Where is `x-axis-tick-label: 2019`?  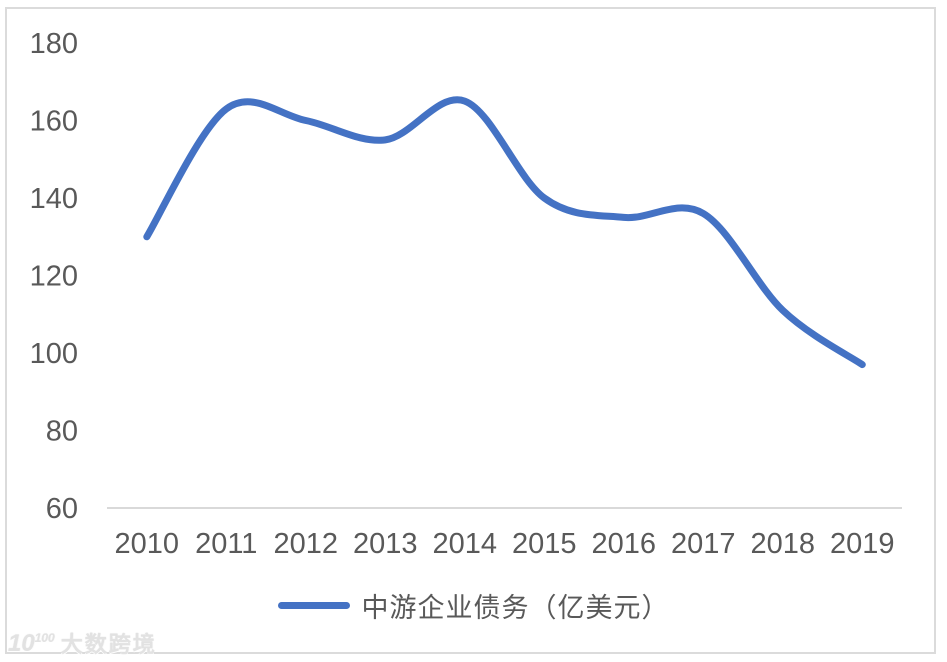 x-axis-tick-label: 2019 is located at coordinates (862, 544).